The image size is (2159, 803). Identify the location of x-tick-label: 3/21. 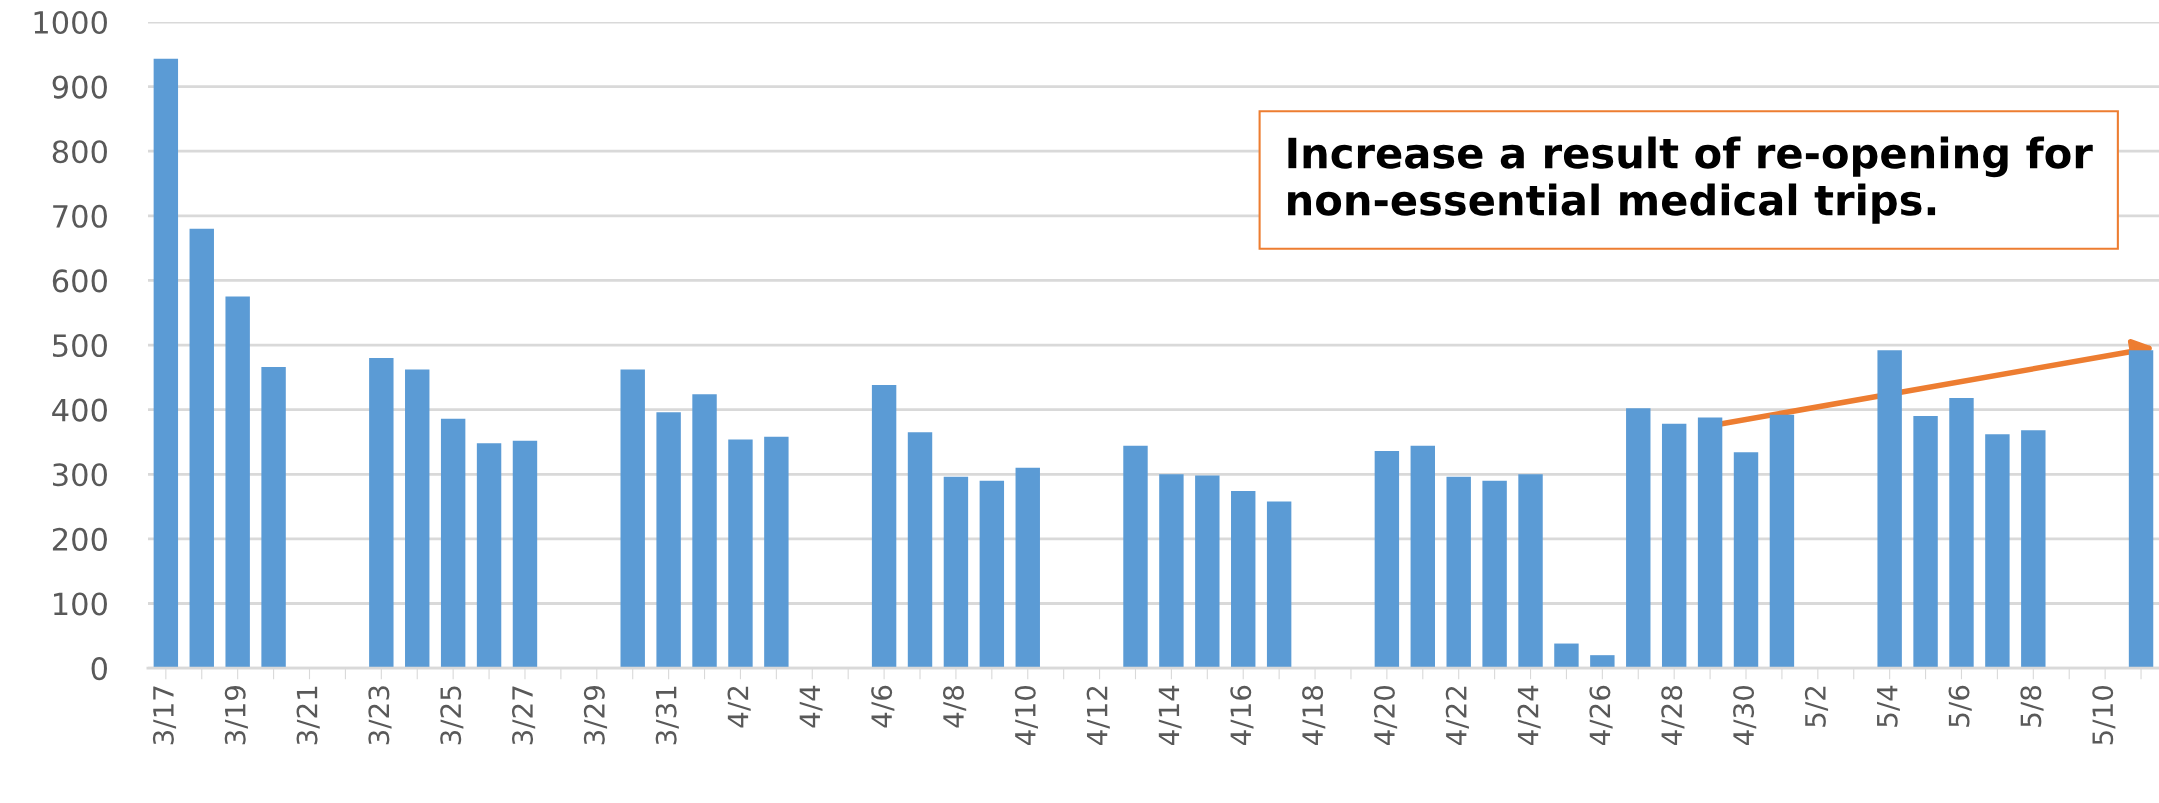
(308, 715).